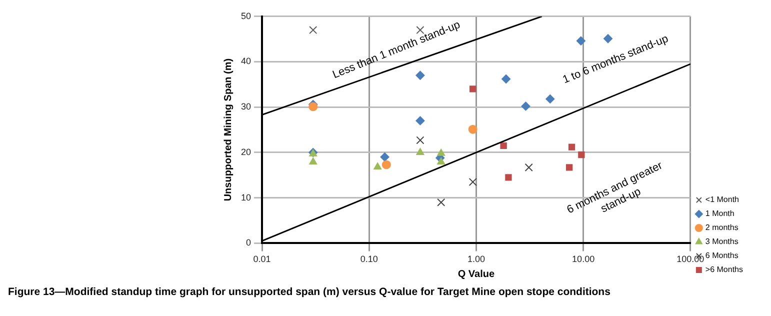  What do you see at coordinates (262, 259) in the screenshot?
I see `x-tick-label: 0.01` at bounding box center [262, 259].